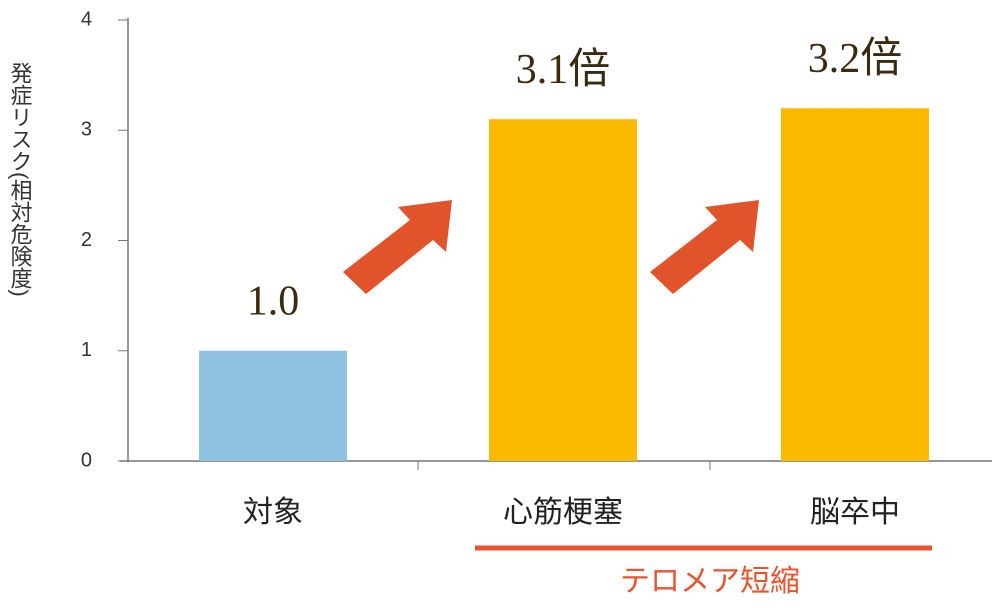 Image resolution: width=1000 pixels, height=608 pixels. Describe the element at coordinates (86, 460) in the screenshot. I see `y-tick-label: 0` at that location.